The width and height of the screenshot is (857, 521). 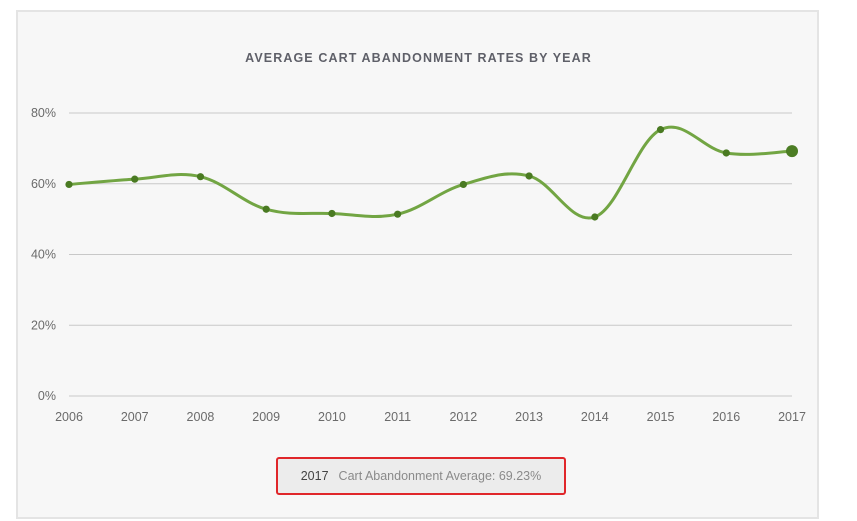 What do you see at coordinates (332, 417) in the screenshot?
I see `x-tick-label: 2010` at bounding box center [332, 417].